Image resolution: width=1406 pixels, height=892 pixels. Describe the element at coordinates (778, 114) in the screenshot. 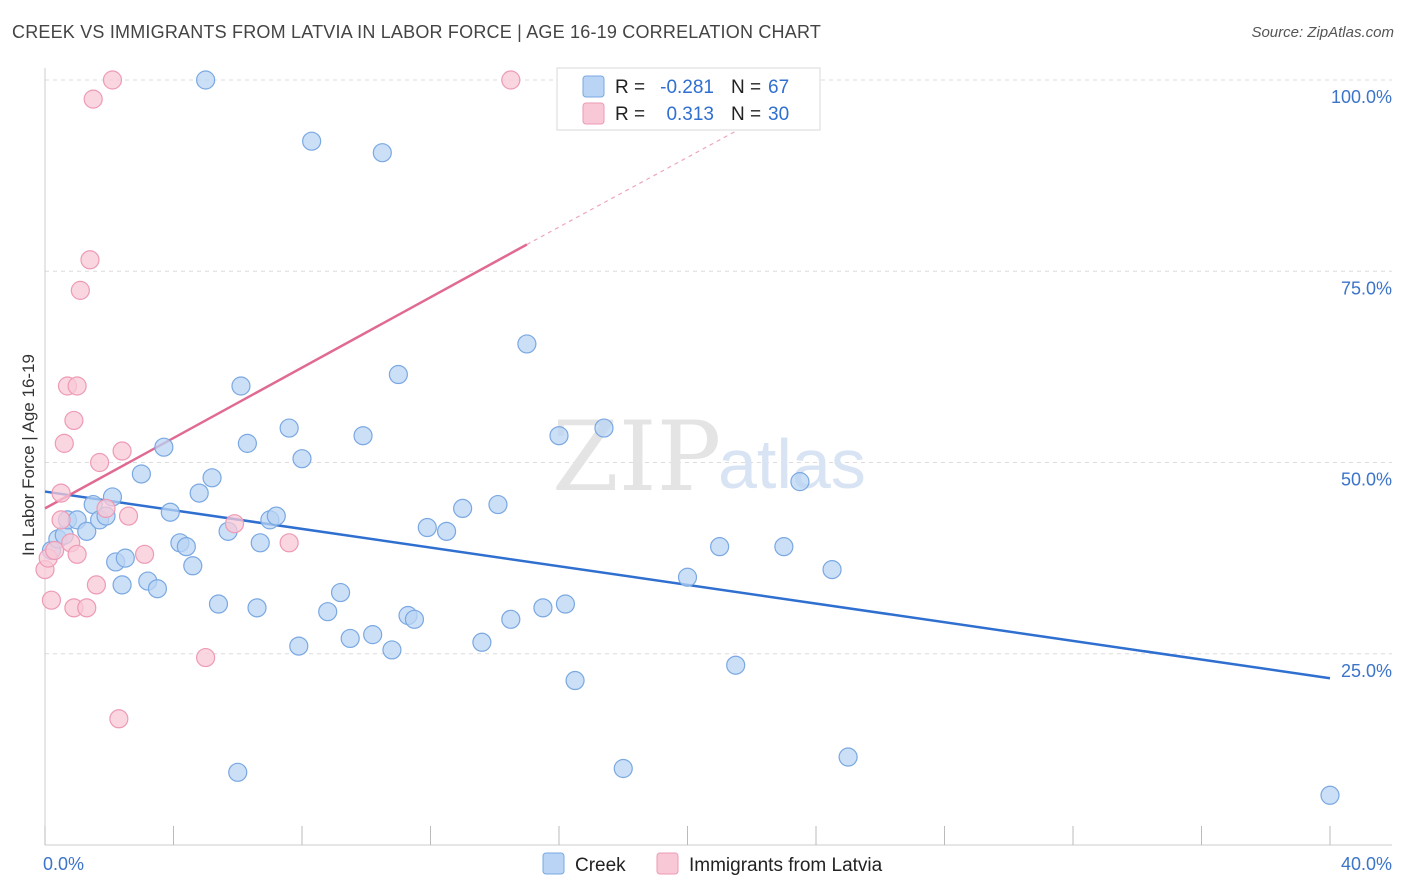

I see `legend-n-value: 30` at that location.